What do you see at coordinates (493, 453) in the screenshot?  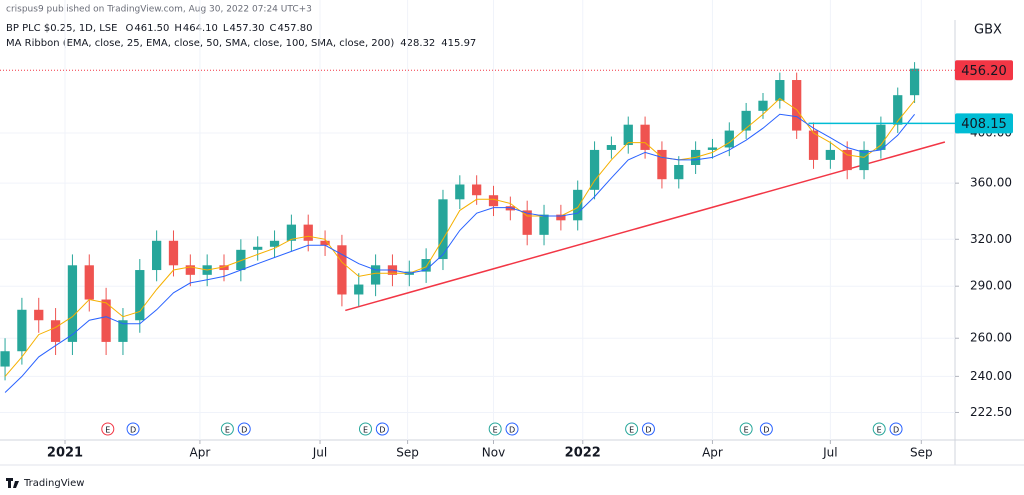 I see `x-tick-label: Nov` at bounding box center [493, 453].